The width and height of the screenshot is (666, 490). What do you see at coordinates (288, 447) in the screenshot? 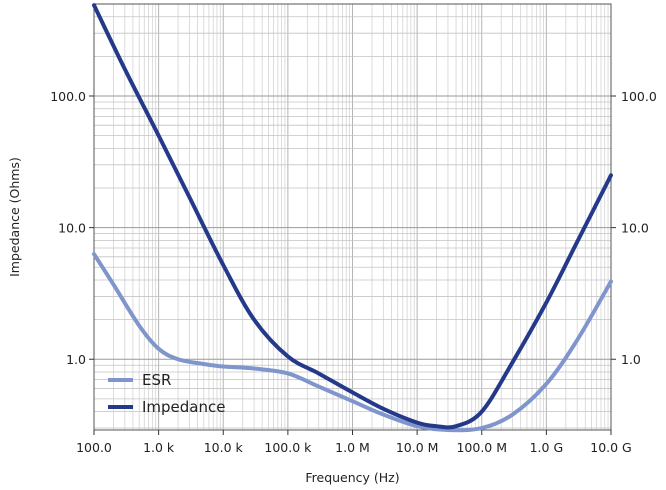
I see `x-tick-label: 100.0 k` at bounding box center [288, 447].